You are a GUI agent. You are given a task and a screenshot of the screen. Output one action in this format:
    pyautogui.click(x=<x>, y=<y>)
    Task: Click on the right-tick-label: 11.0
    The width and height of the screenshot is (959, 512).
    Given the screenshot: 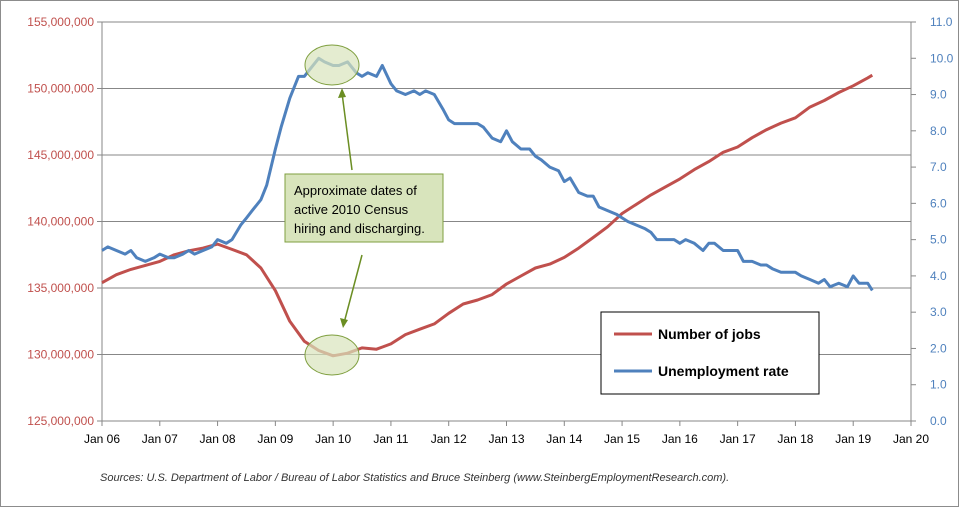 What is the action you would take?
    pyautogui.click(x=941, y=22)
    